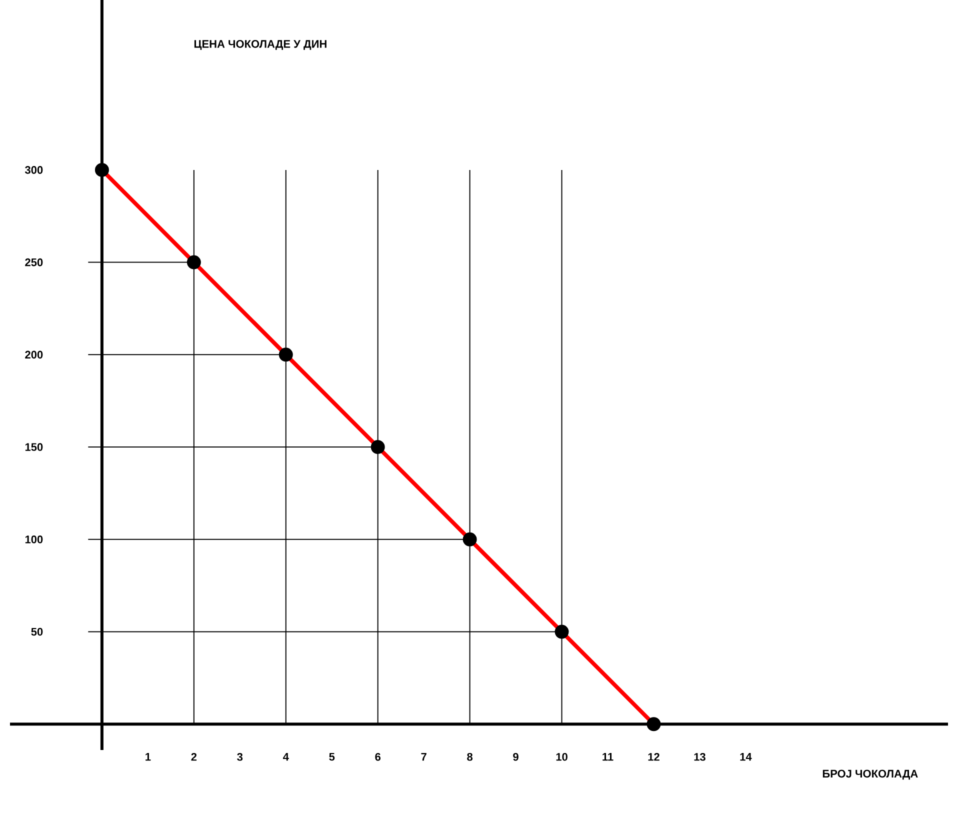 The width and height of the screenshot is (962, 822). What do you see at coordinates (194, 756) in the screenshot?
I see `x-tick-label: 2` at bounding box center [194, 756].